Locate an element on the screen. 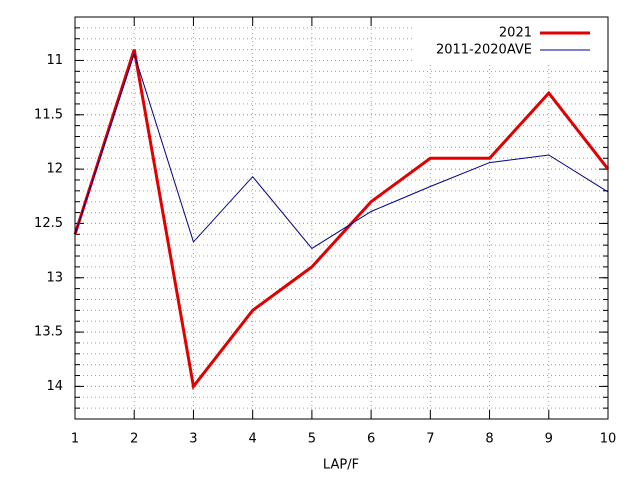  legend-box is located at coordinates (511, 39).